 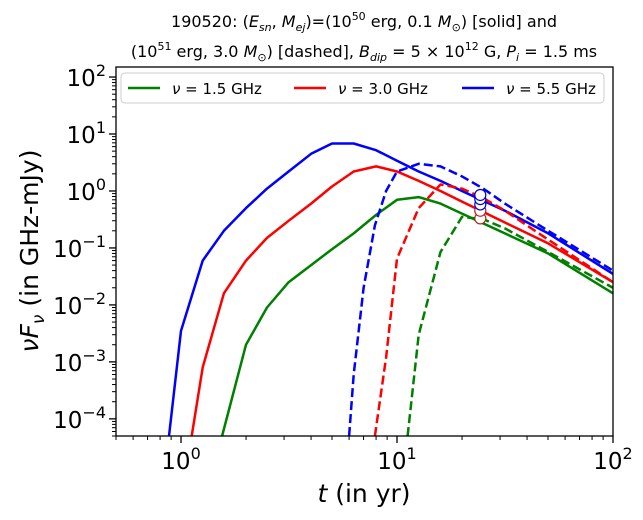 I want to click on y-tick-label: 10², so click(x=86, y=76).